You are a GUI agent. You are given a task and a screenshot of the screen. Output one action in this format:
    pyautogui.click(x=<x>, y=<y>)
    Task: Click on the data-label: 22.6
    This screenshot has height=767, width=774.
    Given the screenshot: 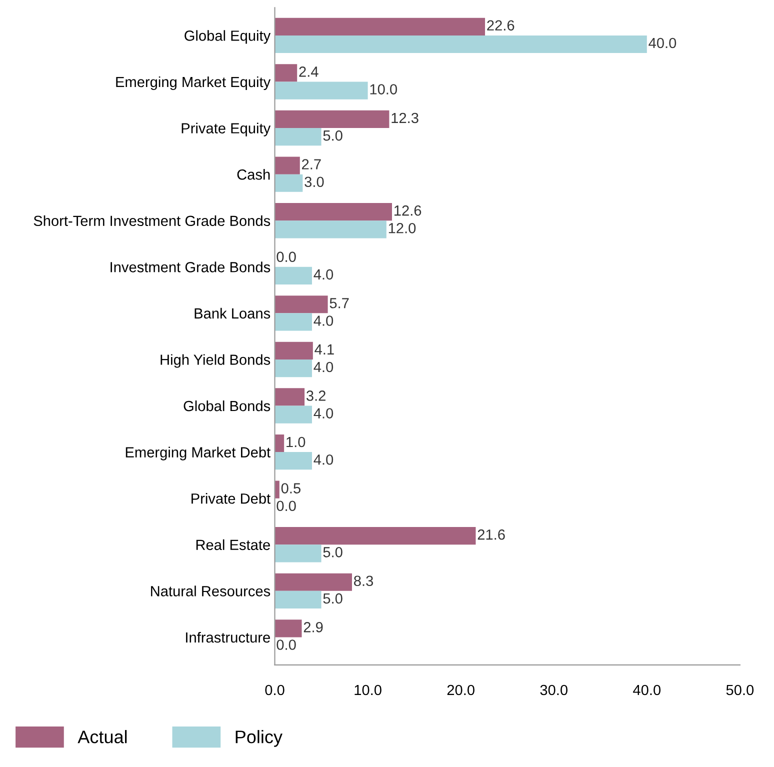 What is the action you would take?
    pyautogui.click(x=500, y=25)
    